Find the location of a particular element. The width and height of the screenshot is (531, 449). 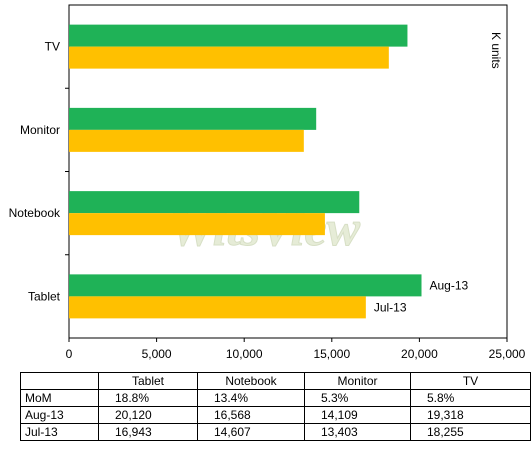

table-row-header: Jul-13 is located at coordinates (59, 432).